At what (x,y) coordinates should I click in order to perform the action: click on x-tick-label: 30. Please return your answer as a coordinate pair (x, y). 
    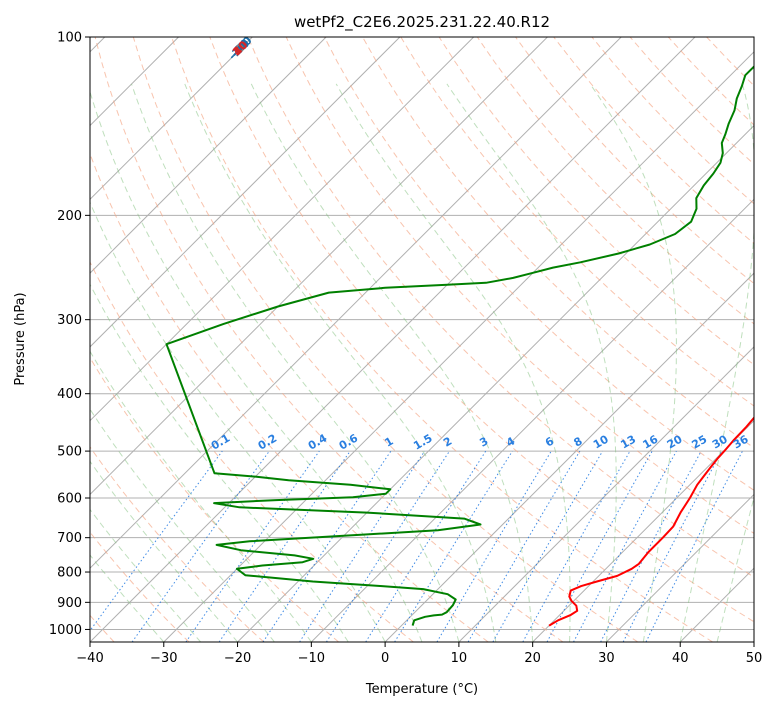
    Looking at the image, I should click on (606, 658).